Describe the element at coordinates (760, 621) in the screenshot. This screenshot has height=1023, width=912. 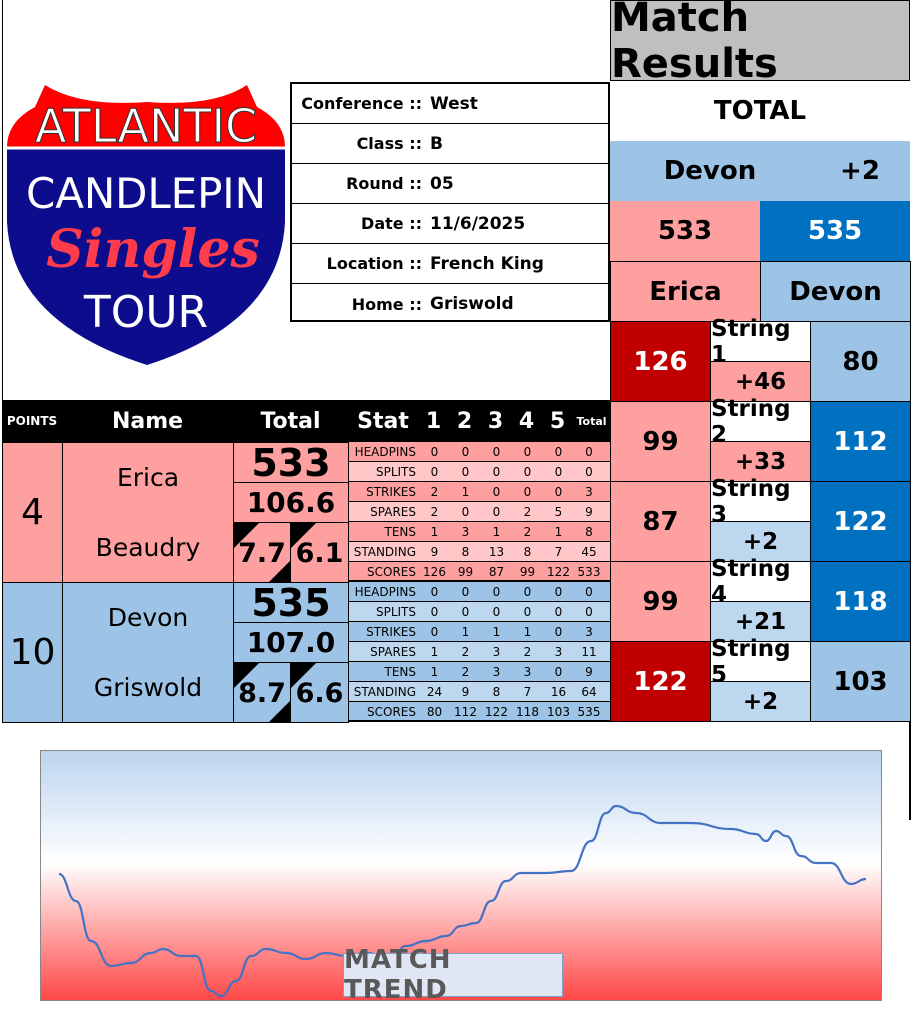
I see `string-4-diff: +21` at that location.